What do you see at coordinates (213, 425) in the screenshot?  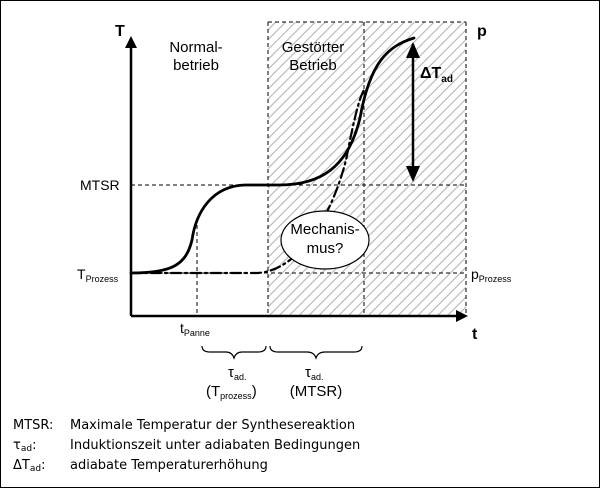 I see `legend-desc: Maximale Temperatur der Synthesereaktion` at bounding box center [213, 425].